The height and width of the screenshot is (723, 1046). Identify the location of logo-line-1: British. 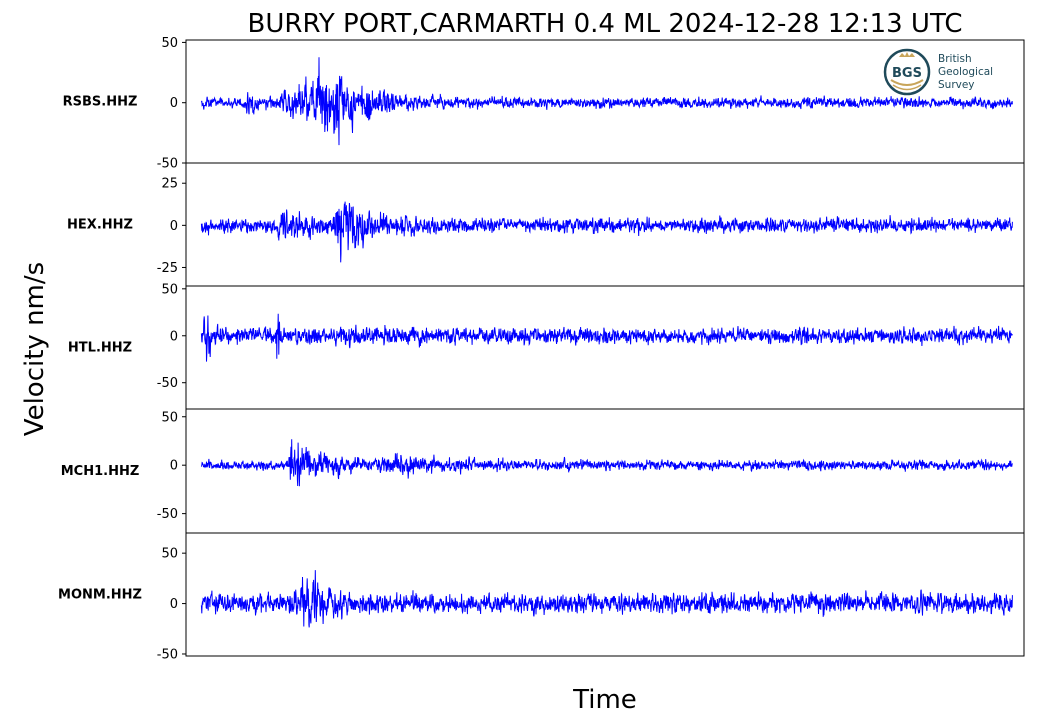
(955, 59).